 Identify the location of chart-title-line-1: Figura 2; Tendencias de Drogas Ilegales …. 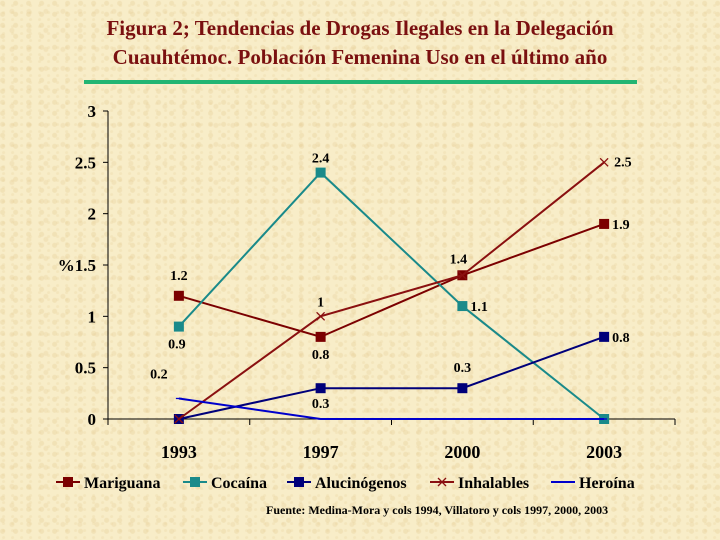
(360, 28).